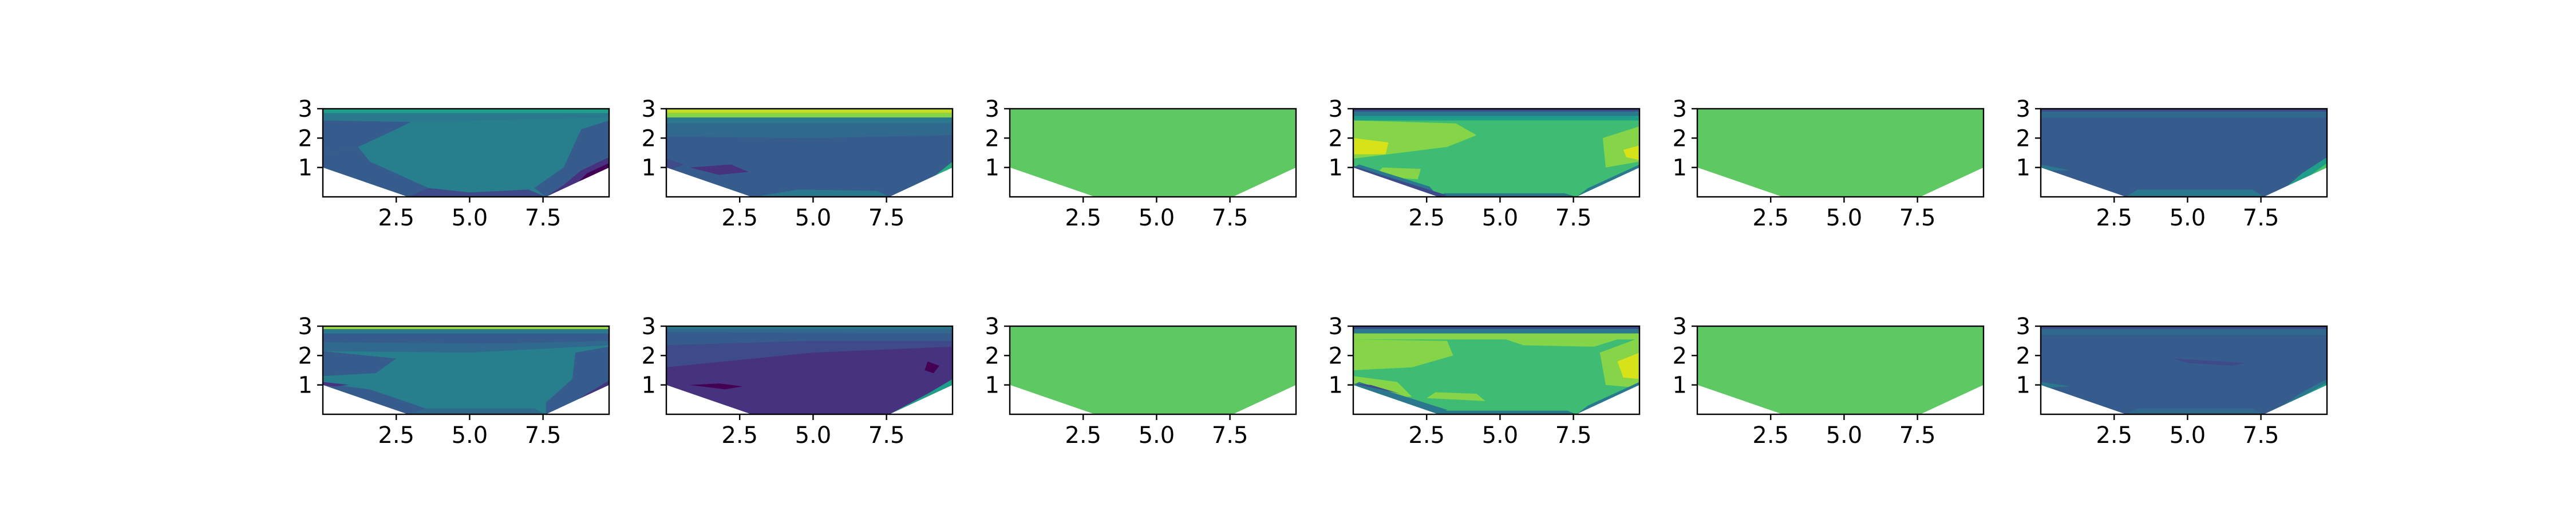 Image resolution: width=2576 pixels, height=515 pixels. I want to click on subplot-r2c6: 2.5 5.0 7.5 1 2 3, so click(2172, 381).